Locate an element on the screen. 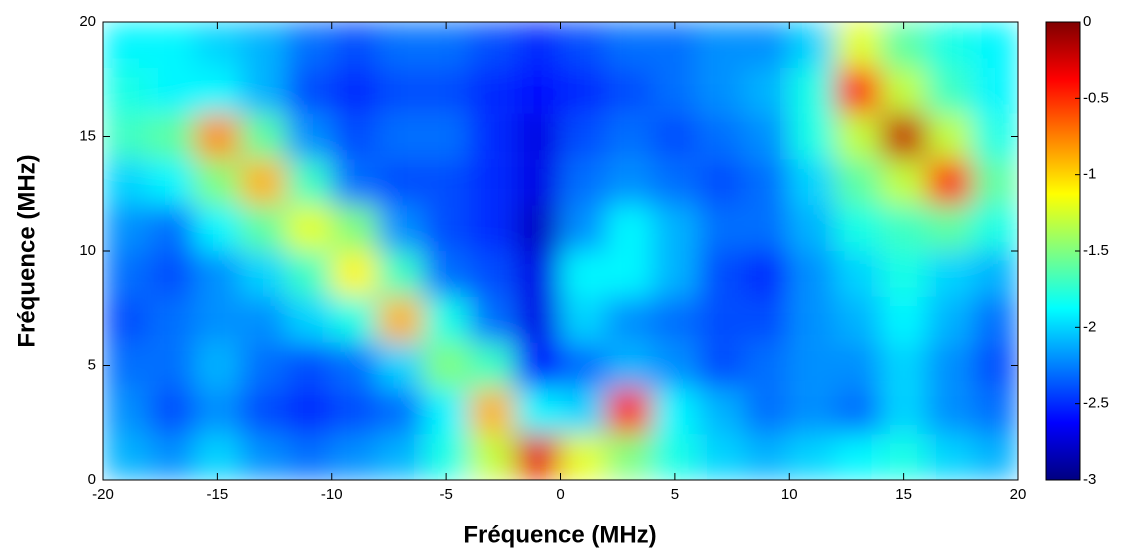 The image size is (1124, 556). colorbar-tick-label: -3 is located at coordinates (1089, 479).